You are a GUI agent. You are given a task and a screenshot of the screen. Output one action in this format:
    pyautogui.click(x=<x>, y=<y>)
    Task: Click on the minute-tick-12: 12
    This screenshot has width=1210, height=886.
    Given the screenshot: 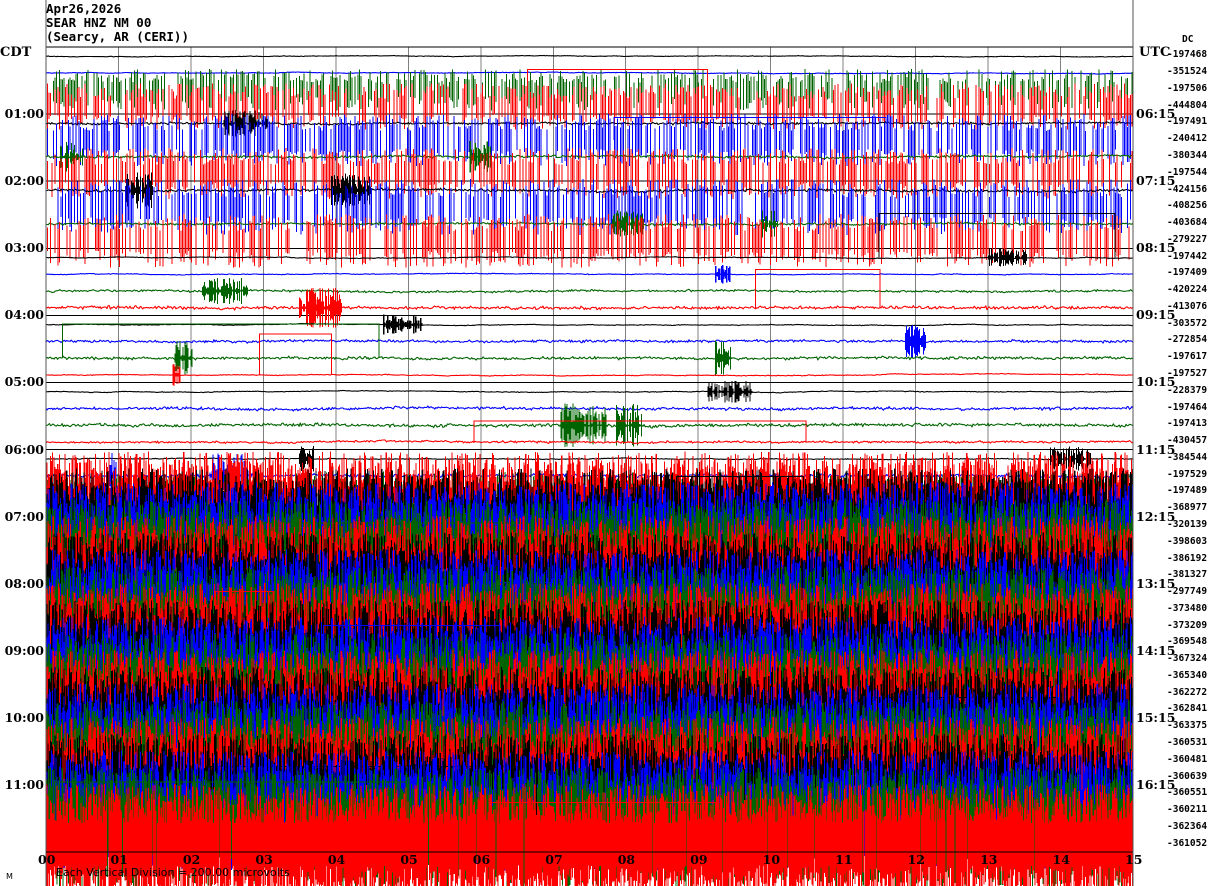 What is the action you would take?
    pyautogui.click(x=916, y=859)
    